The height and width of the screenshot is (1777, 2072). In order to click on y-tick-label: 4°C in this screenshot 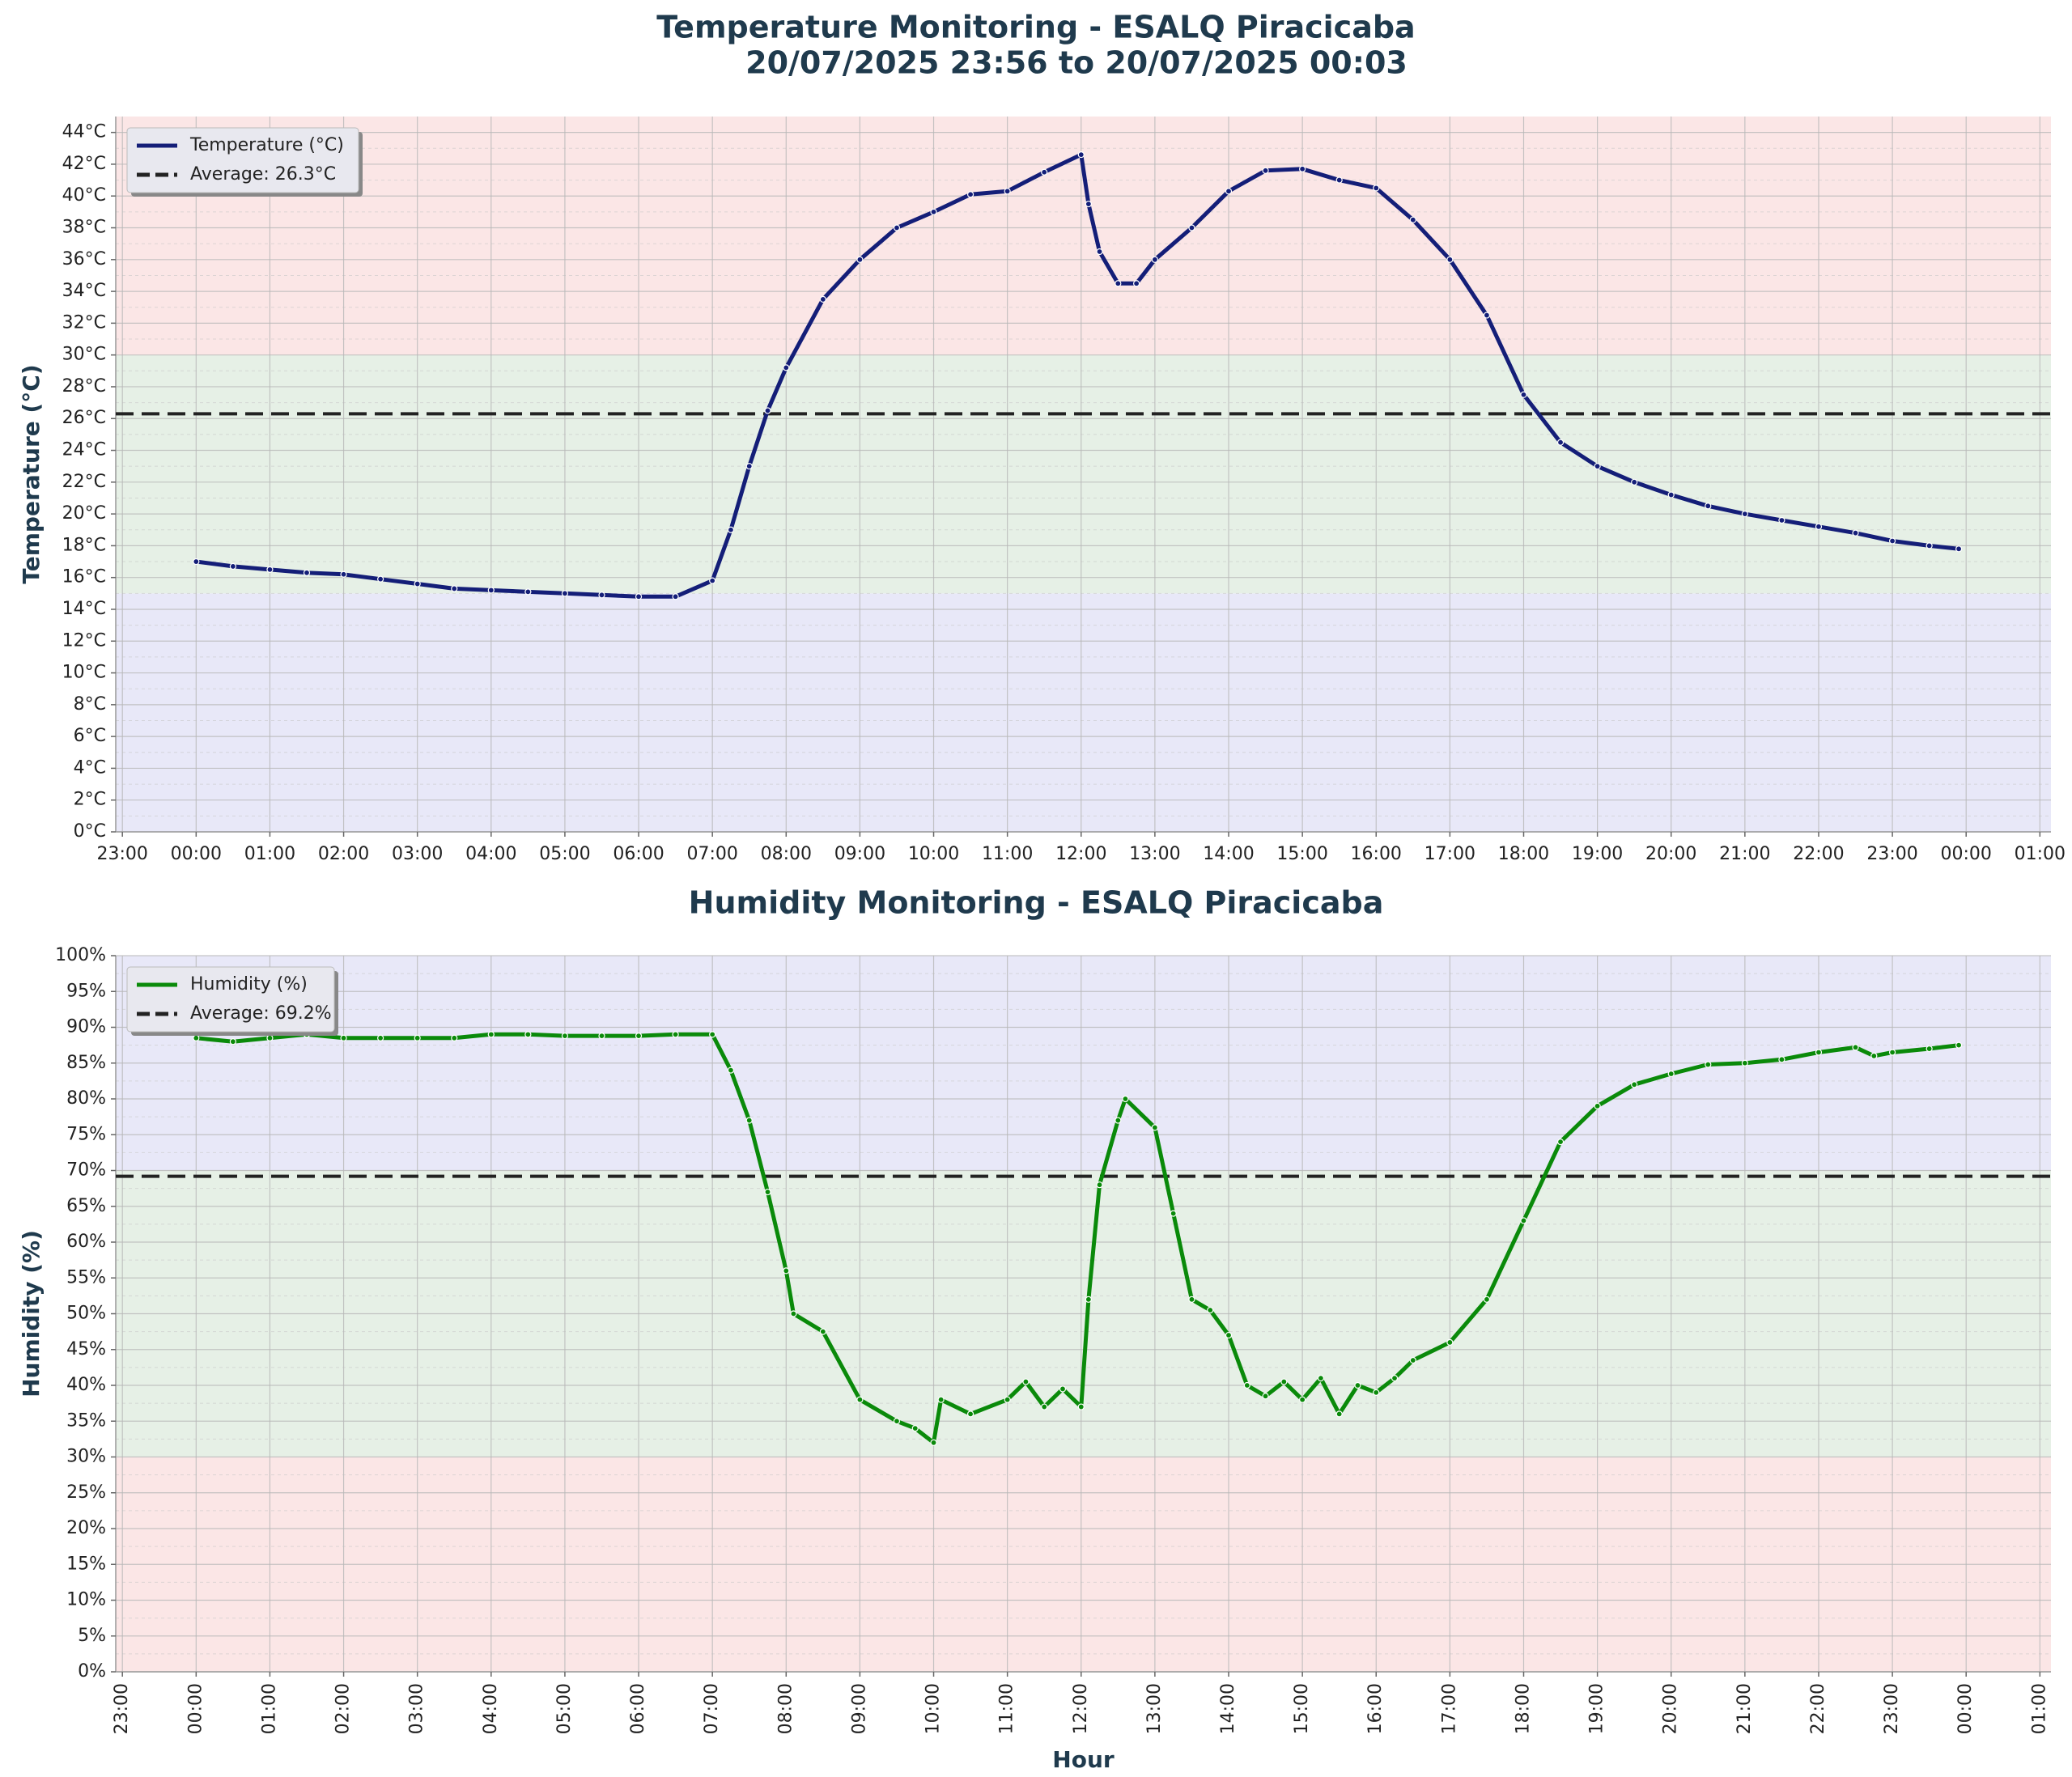, I will do `click(90, 768)`.